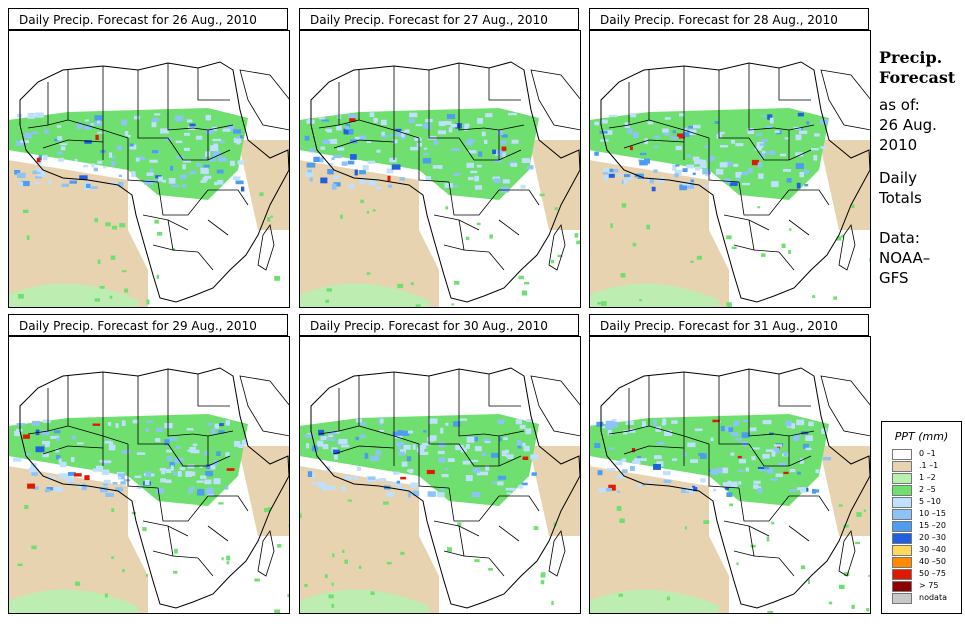 Image resolution: width=965 pixels, height=628 pixels. I want to click on data-line: GFS, so click(894, 278).